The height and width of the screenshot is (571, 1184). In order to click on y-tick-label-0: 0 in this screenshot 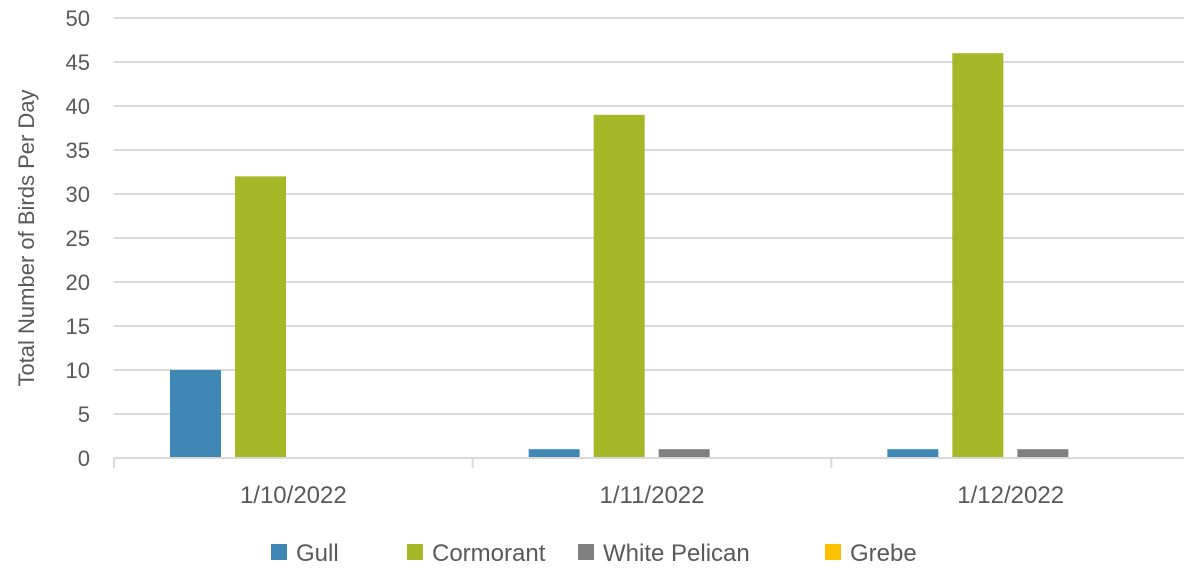, I will do `click(84, 458)`.